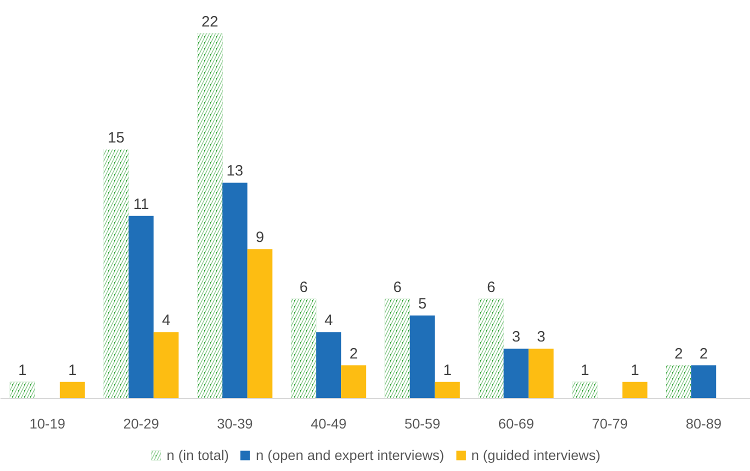  Describe the element at coordinates (116, 138) in the screenshot. I see `data-label: 15` at that location.